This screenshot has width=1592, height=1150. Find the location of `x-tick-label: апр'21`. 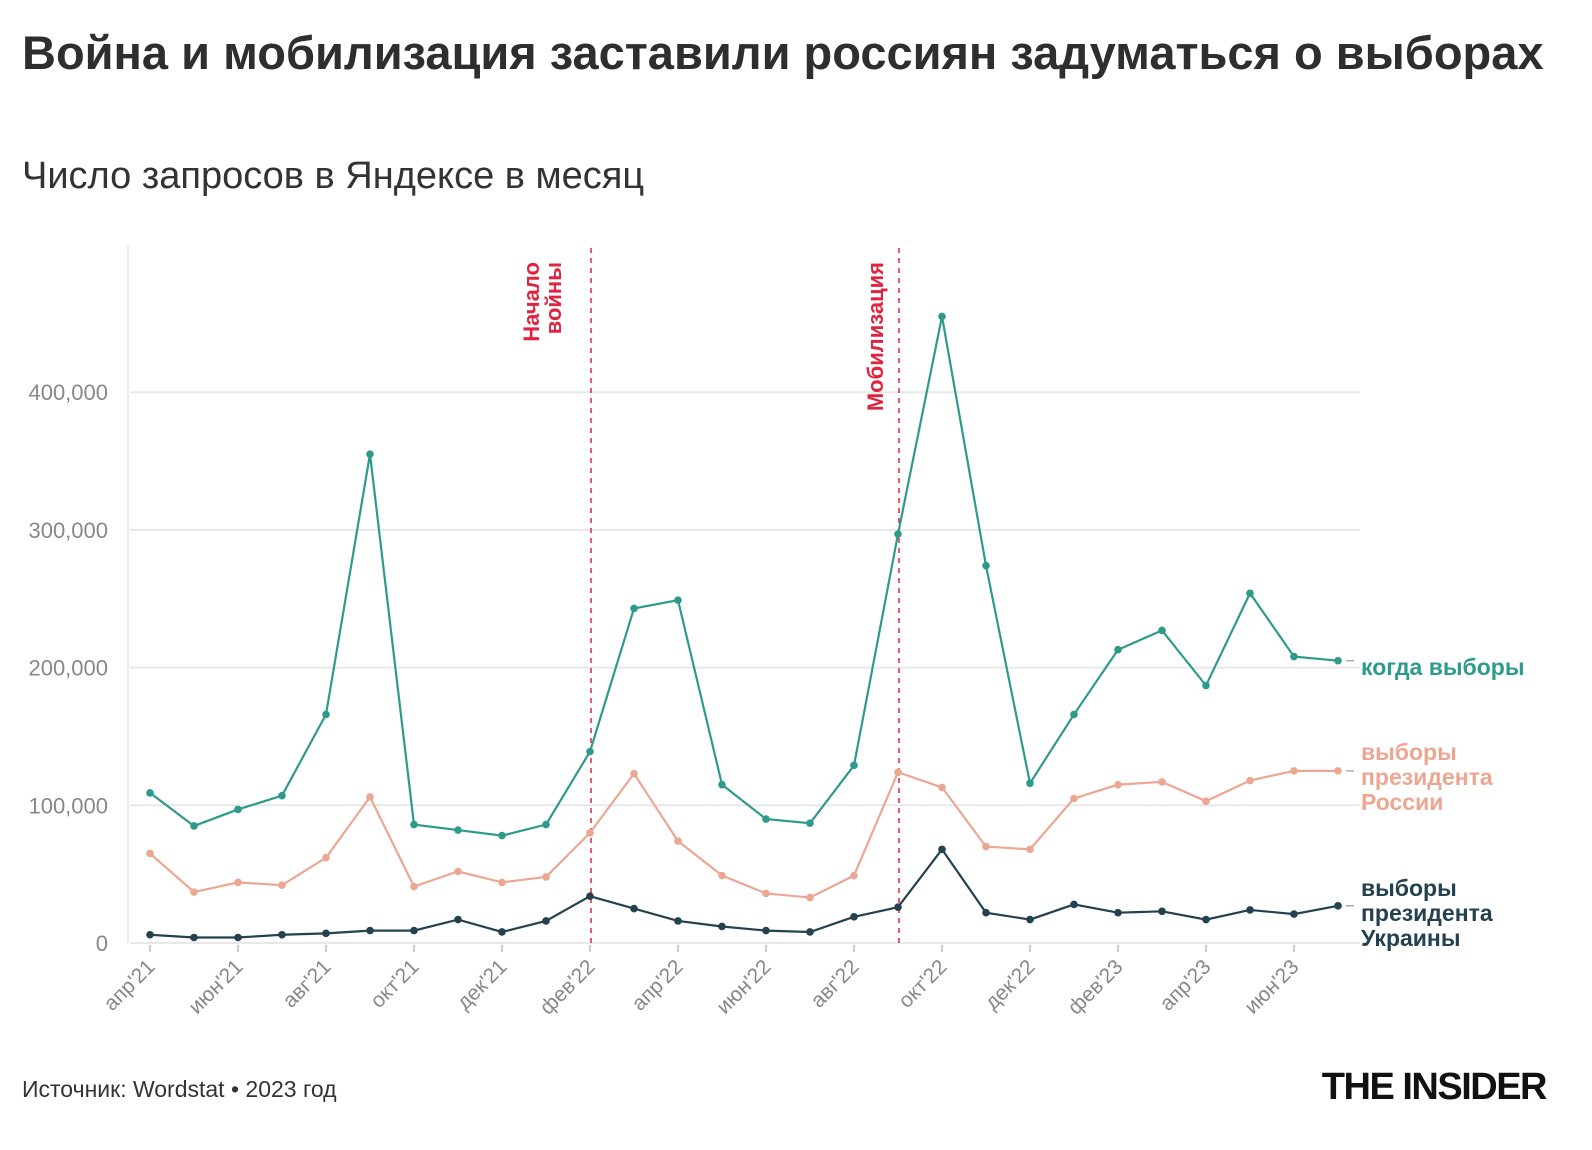

x-tick-label: апр'21 is located at coordinates (129, 985).